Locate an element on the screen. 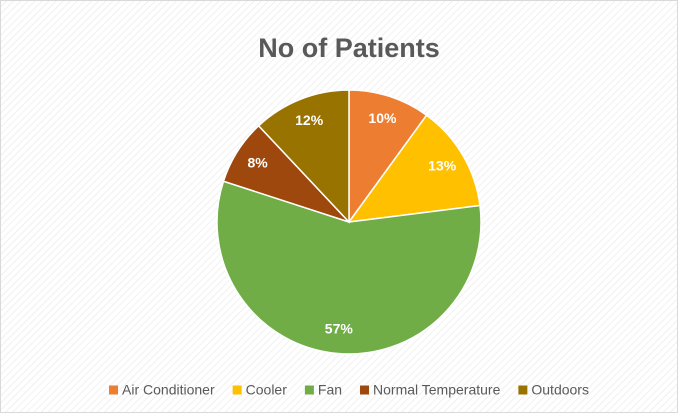 This screenshot has width=678, height=413. data-label: 13% is located at coordinates (442, 166).